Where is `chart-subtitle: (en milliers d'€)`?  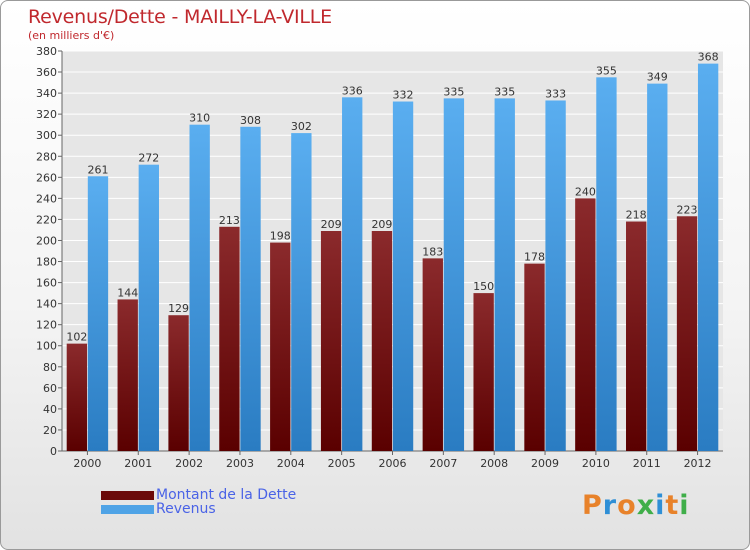
chart-subtitle: (en milliers d'€) is located at coordinates (71, 35).